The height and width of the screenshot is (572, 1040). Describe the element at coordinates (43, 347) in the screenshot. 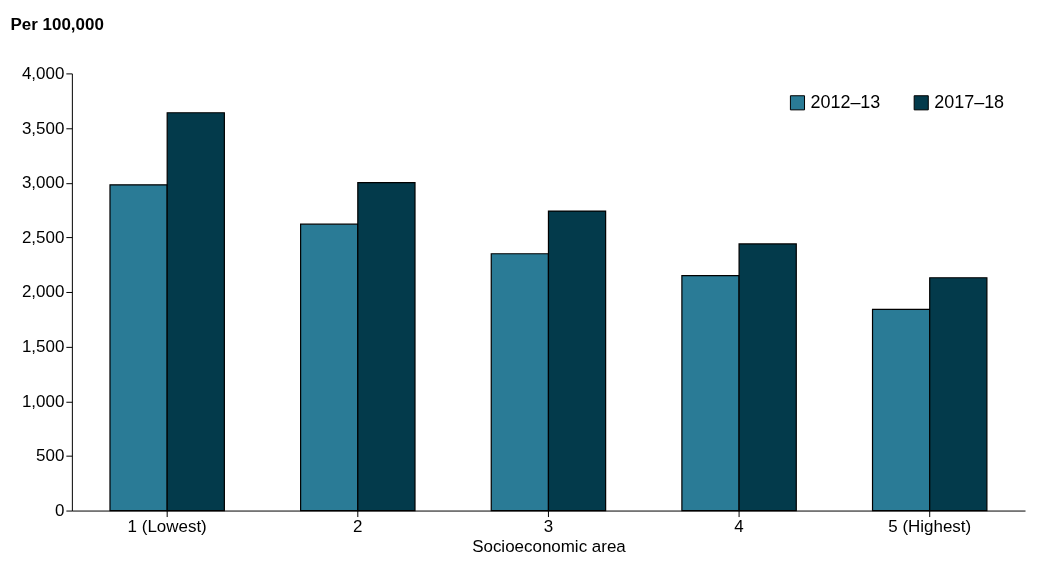

I see `y-tick-label: 1,500` at that location.